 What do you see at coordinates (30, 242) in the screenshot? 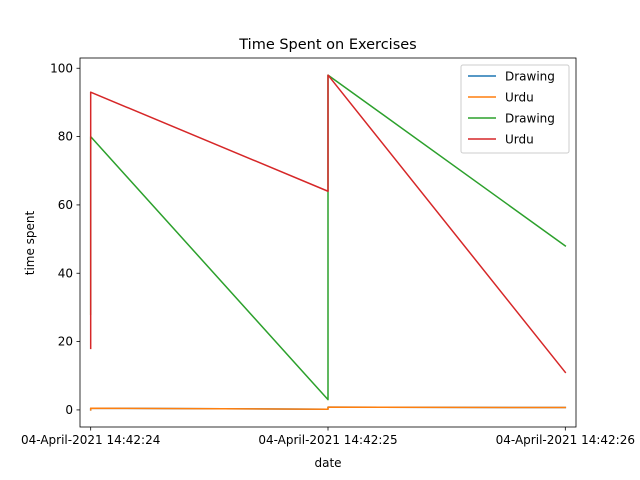
I see `y-axis-label: time spent` at bounding box center [30, 242].